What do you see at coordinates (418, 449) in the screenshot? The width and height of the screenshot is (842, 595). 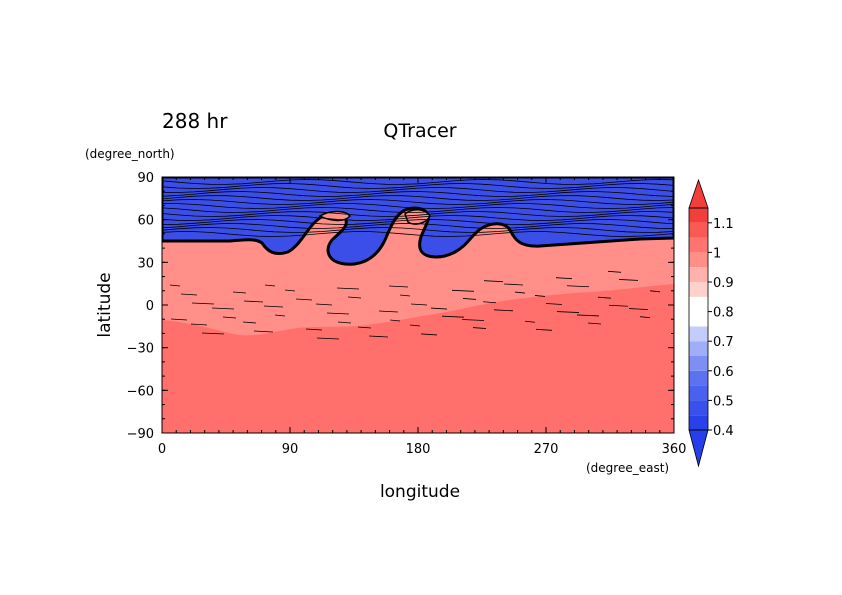 I see `x-tick-label: 180` at bounding box center [418, 449].